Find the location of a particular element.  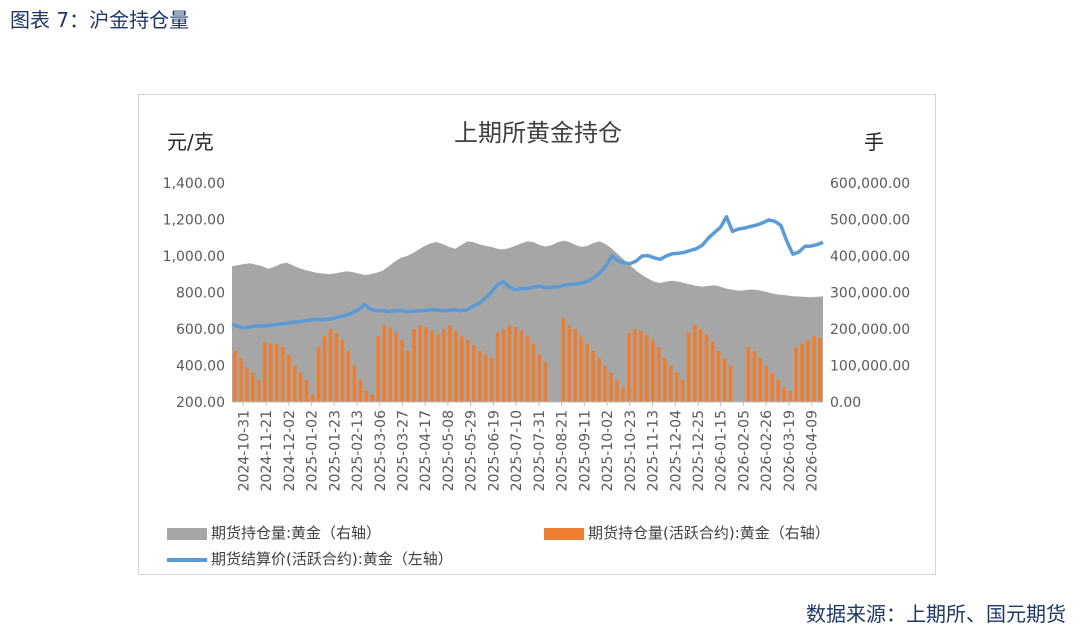

settlement-price-line-series is located at coordinates (527, 272).